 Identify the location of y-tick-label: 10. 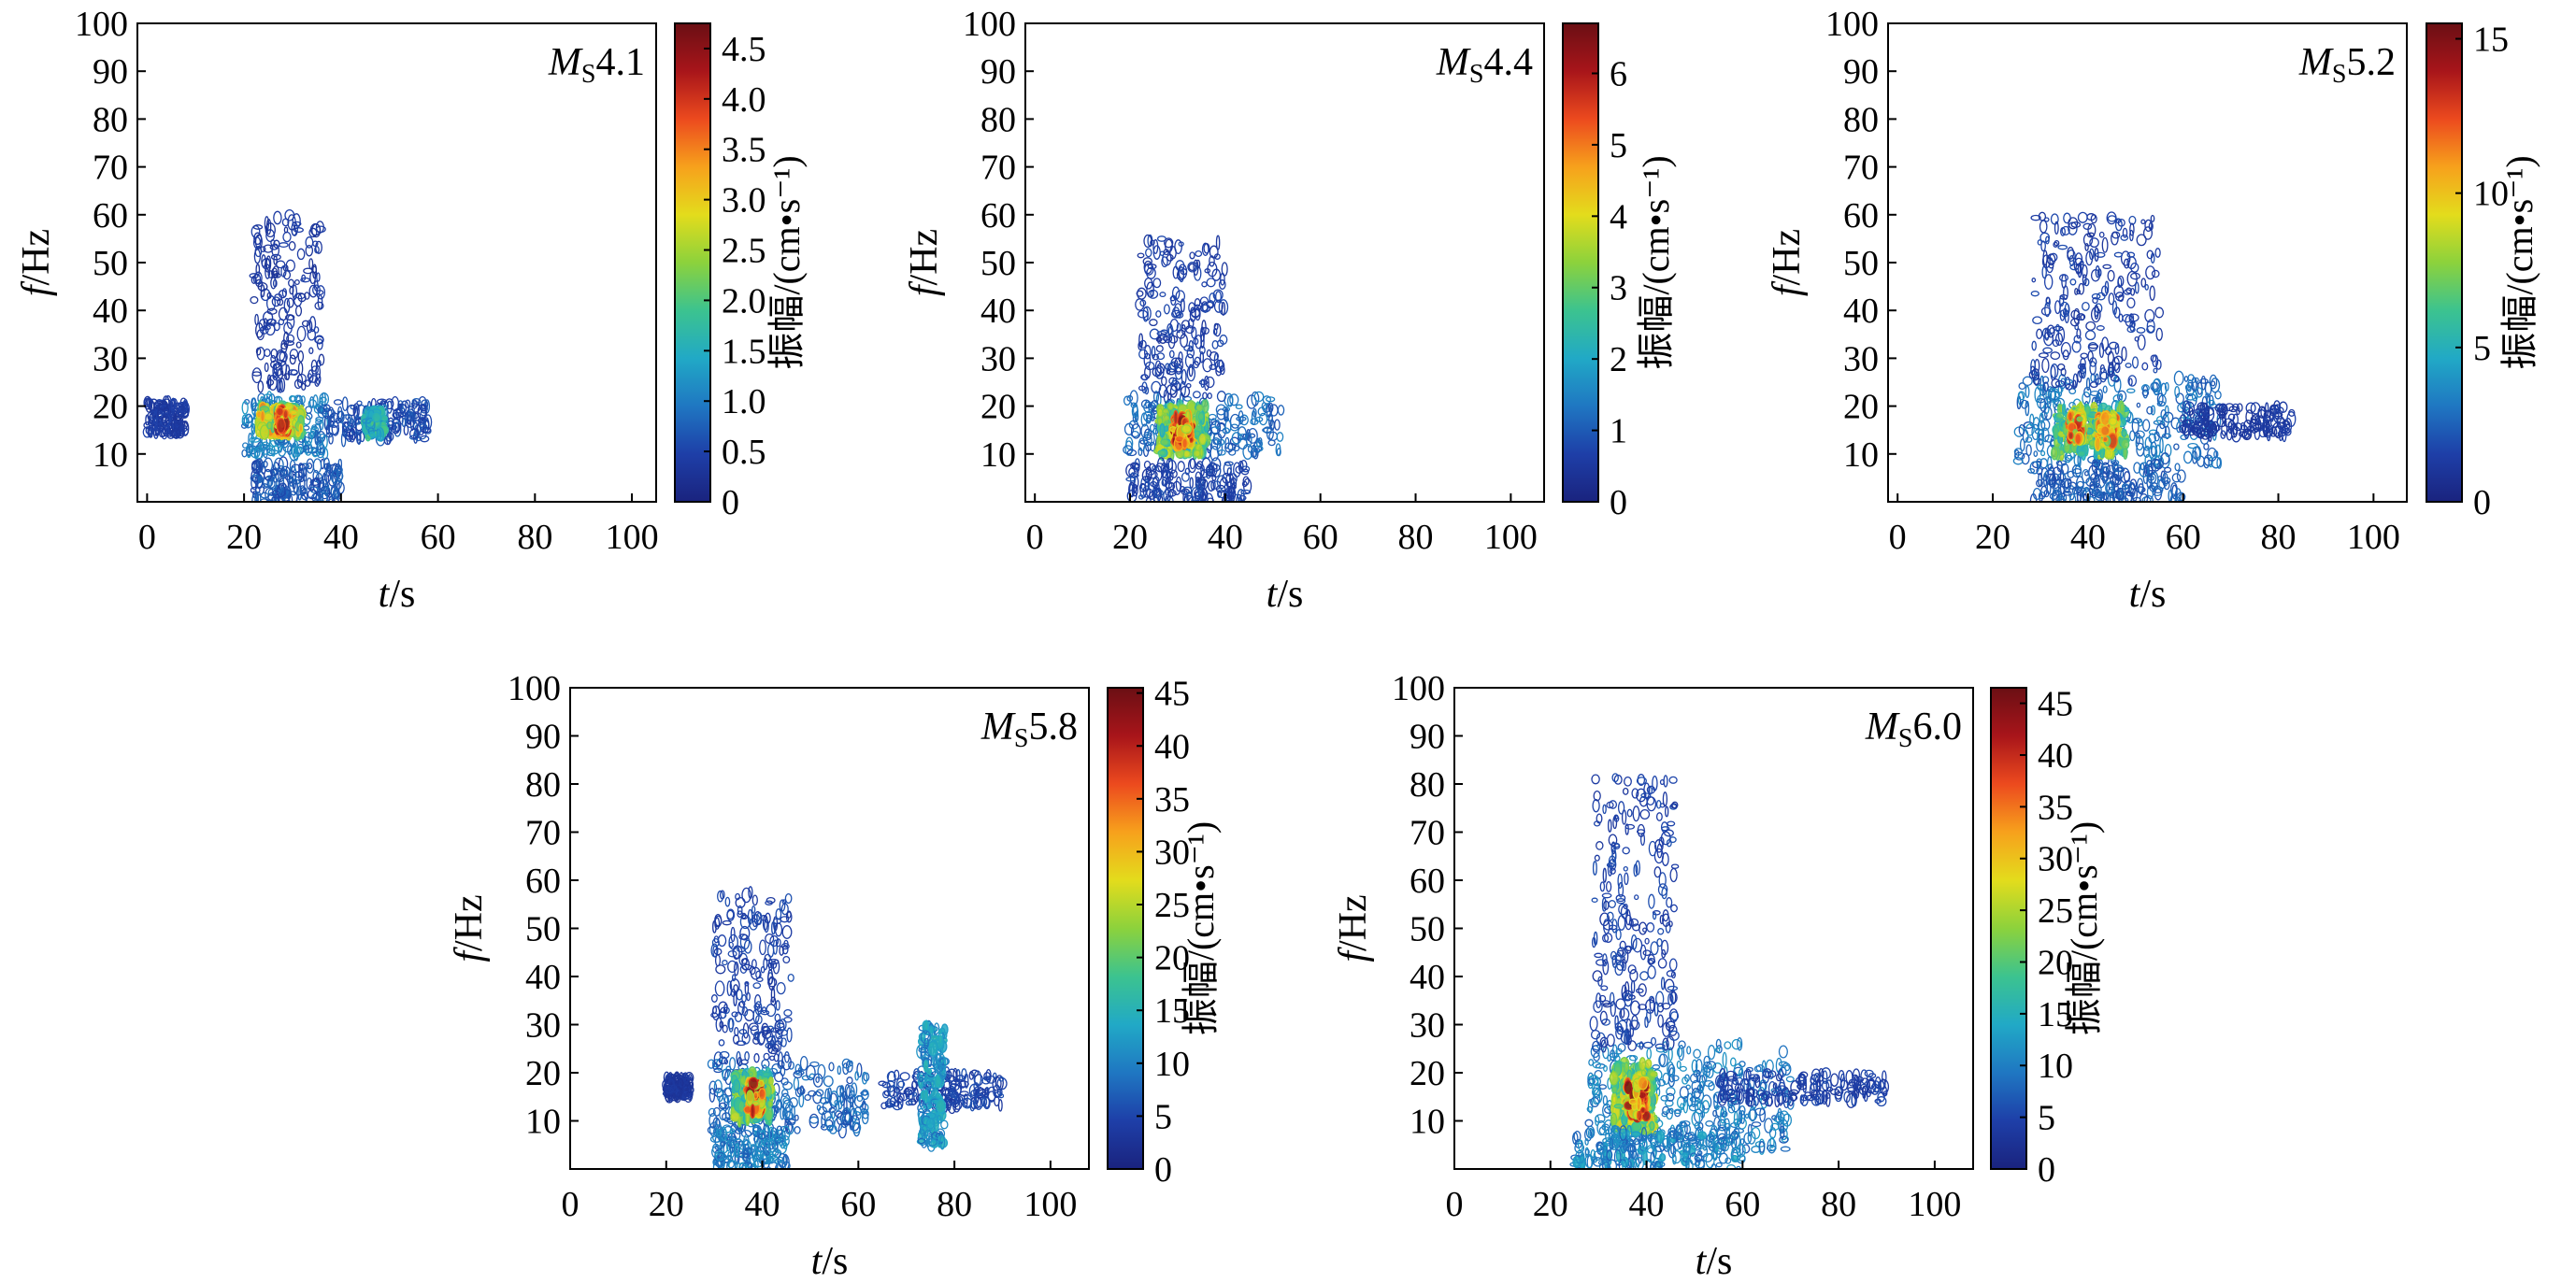
(998, 455).